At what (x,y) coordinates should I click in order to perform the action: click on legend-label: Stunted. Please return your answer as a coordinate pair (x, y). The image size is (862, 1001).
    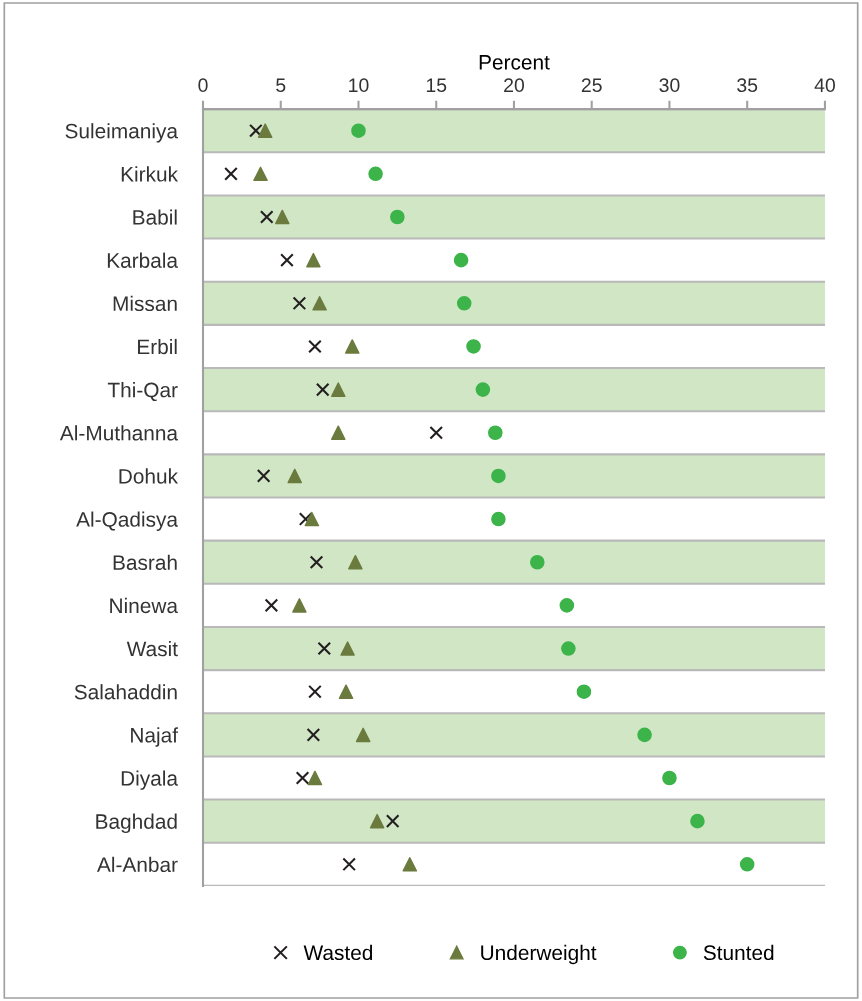
    Looking at the image, I should click on (738, 952).